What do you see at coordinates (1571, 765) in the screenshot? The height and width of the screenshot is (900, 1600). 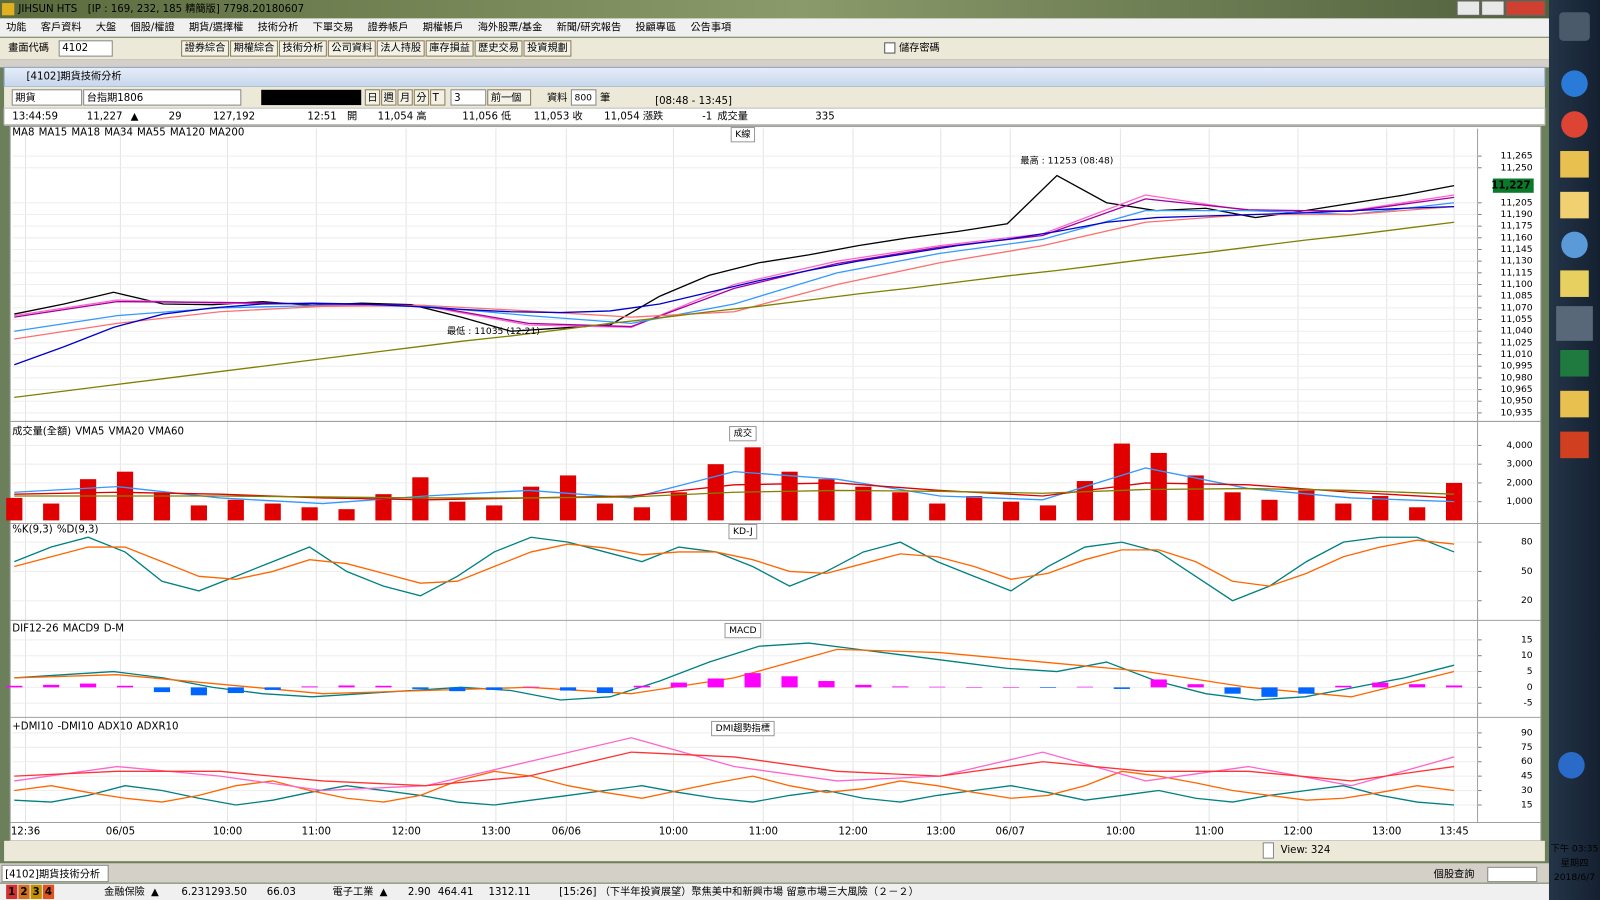 I see `help-icon` at bounding box center [1571, 765].